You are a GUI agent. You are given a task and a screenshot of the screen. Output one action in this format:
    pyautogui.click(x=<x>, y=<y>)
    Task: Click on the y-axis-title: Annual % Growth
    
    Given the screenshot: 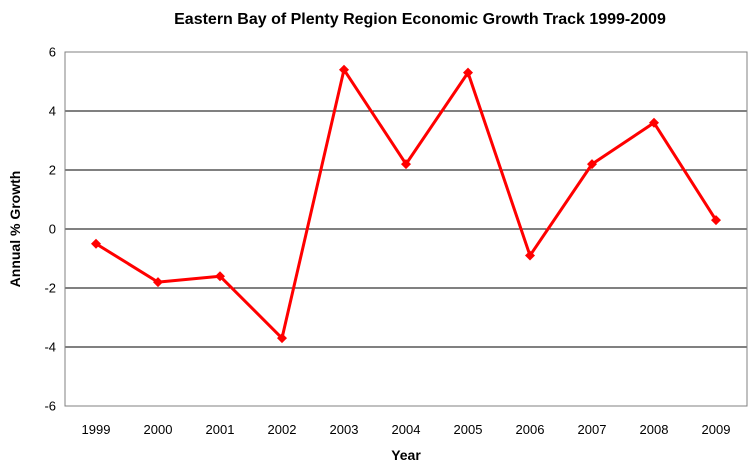 What is the action you would take?
    pyautogui.click(x=15, y=229)
    